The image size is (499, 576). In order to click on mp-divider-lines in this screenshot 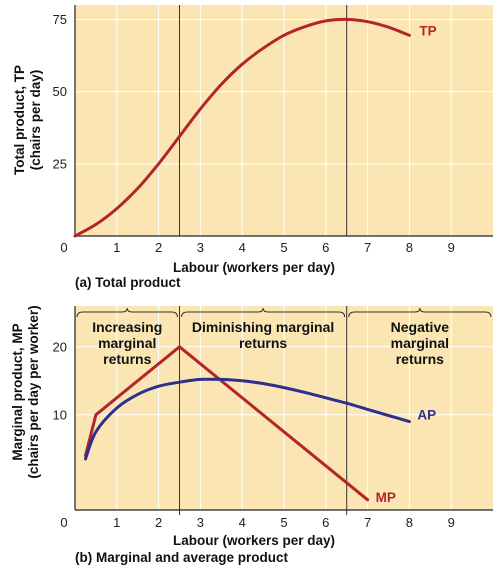, I will do `click(263, 410)`.